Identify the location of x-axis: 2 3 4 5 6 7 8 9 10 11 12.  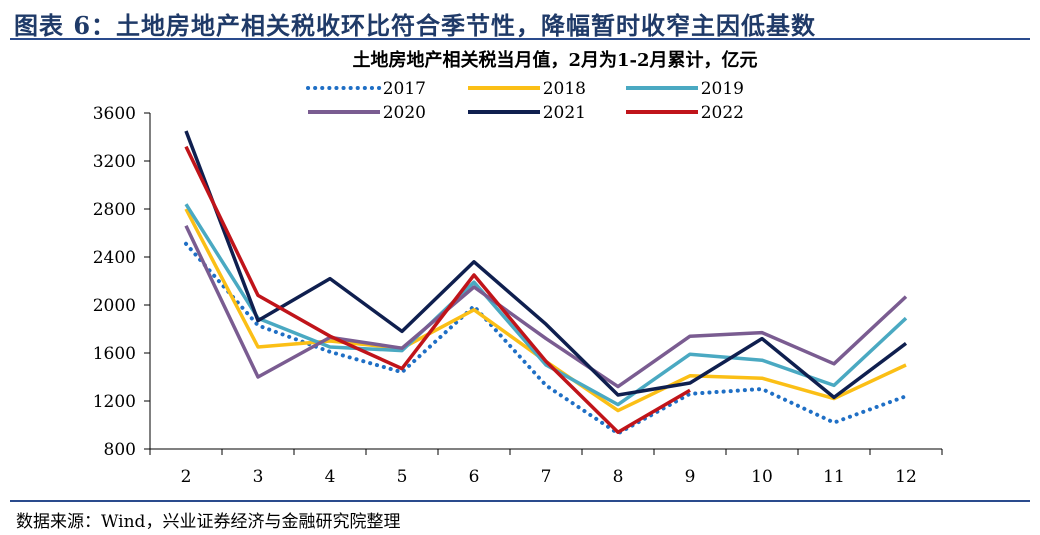
(546, 467).